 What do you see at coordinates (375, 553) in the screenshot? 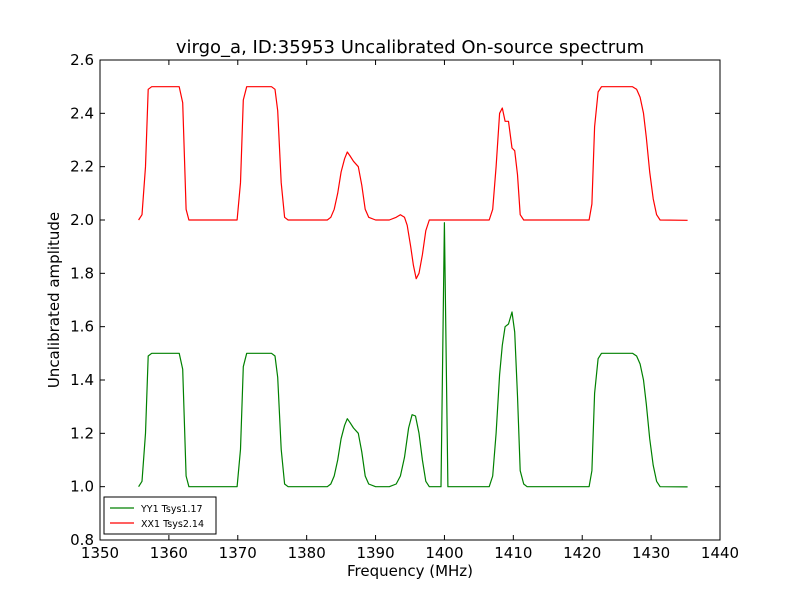
I see `x-tick-label: 1390` at bounding box center [375, 553].